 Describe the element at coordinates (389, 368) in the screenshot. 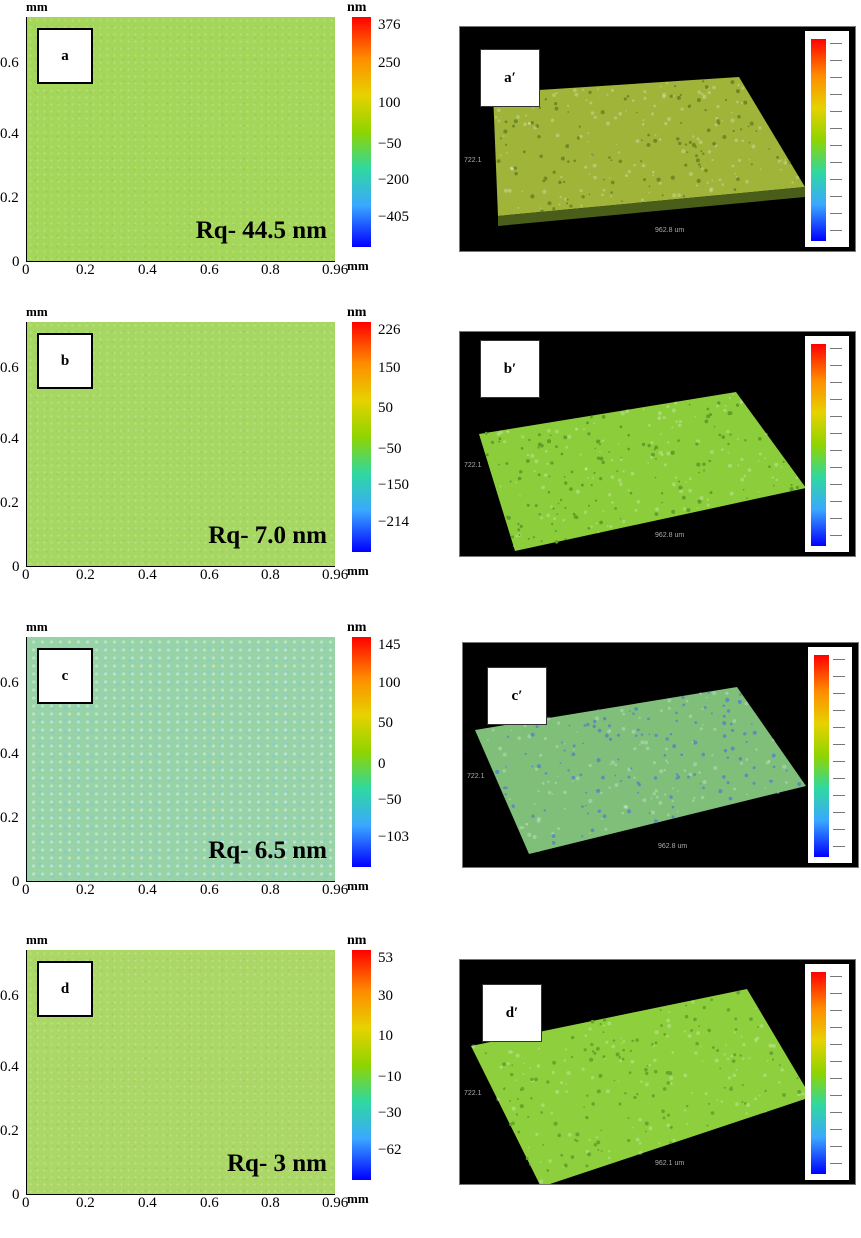

I see `colorbar-tick-label: 150` at that location.